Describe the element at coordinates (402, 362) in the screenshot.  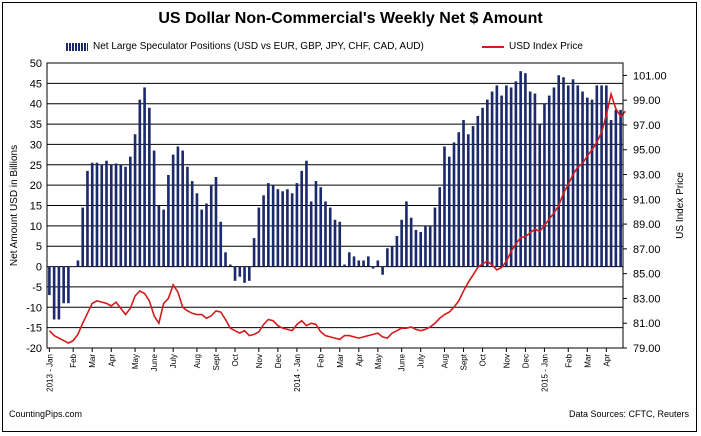
I see `x-tick-label: June` at that location.